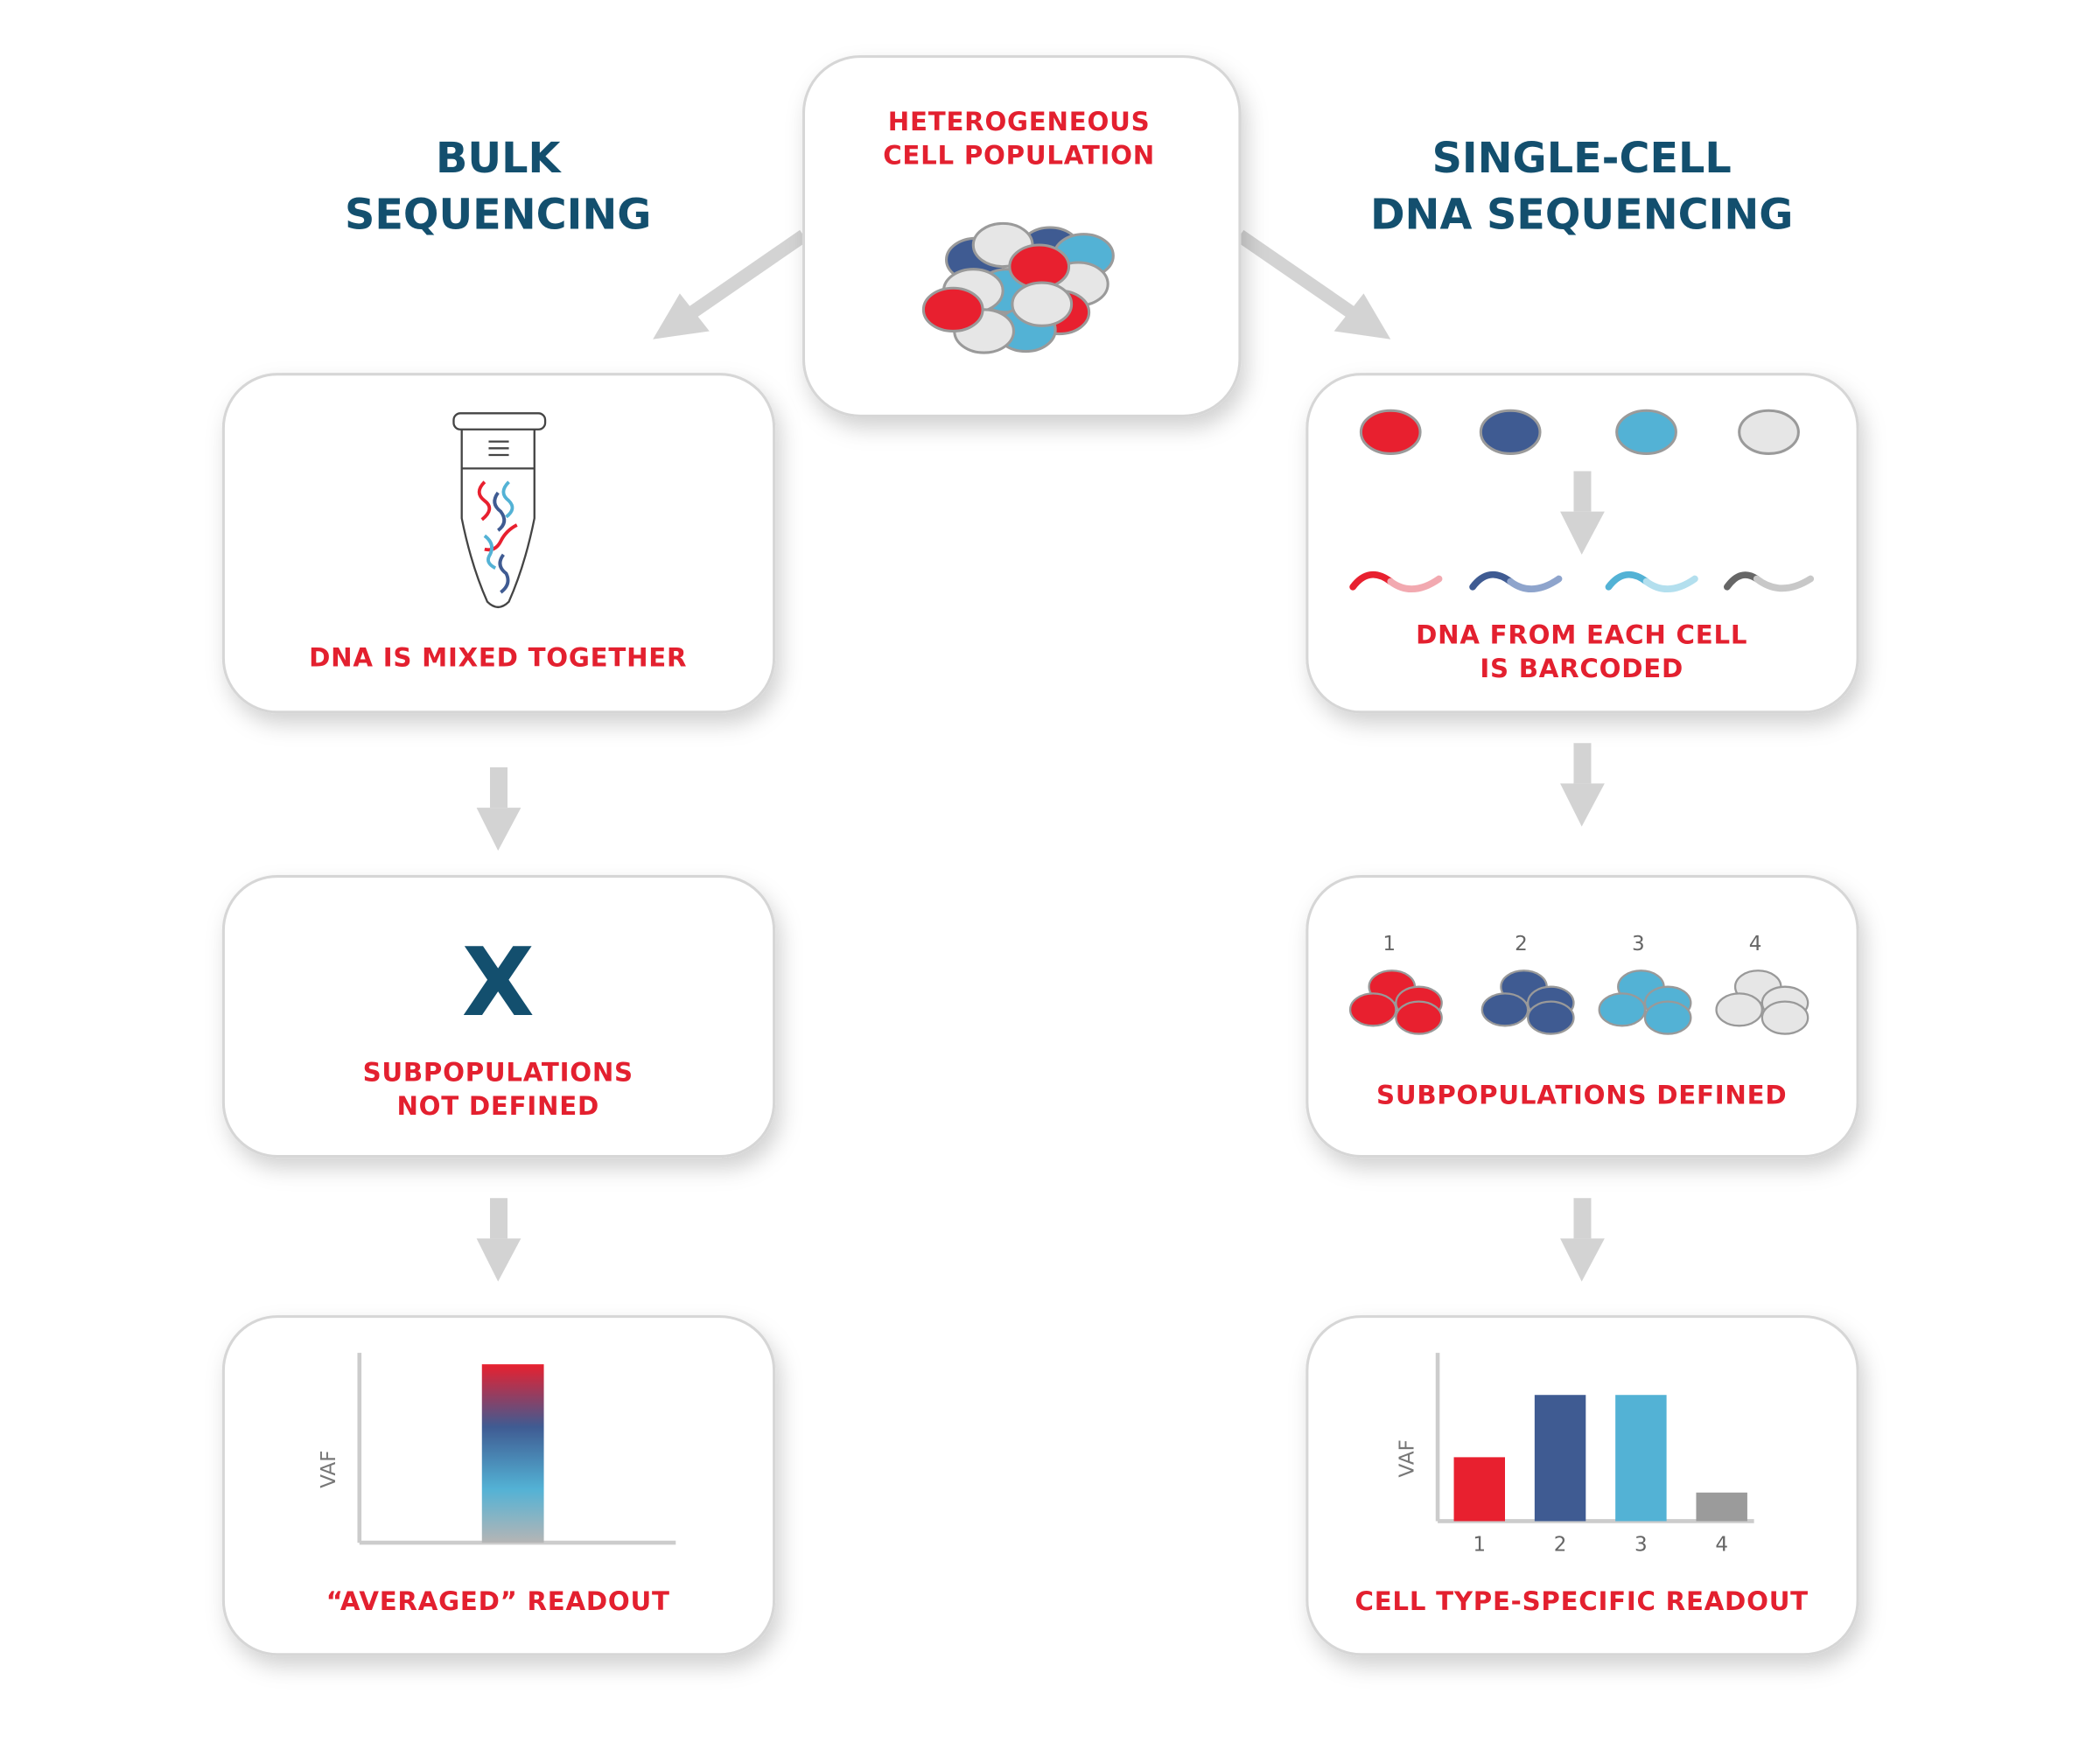 The height and width of the screenshot is (1750, 2100). I want to click on bulk-vaf-chart: VAF, so click(497, 1449).